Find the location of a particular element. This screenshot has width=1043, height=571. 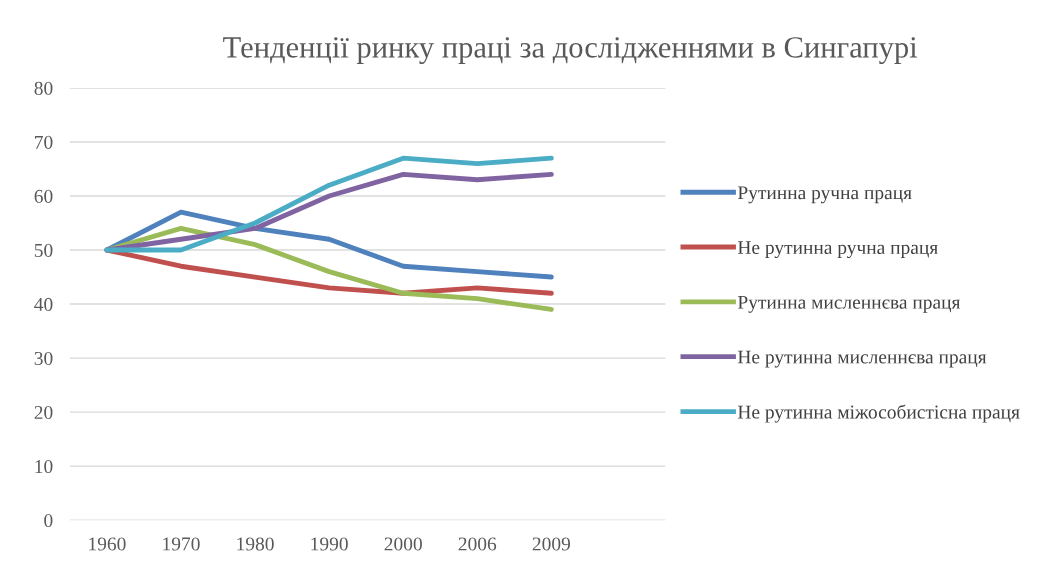

legend-label: Не рутинна мисленнєва праця is located at coordinates (862, 359).